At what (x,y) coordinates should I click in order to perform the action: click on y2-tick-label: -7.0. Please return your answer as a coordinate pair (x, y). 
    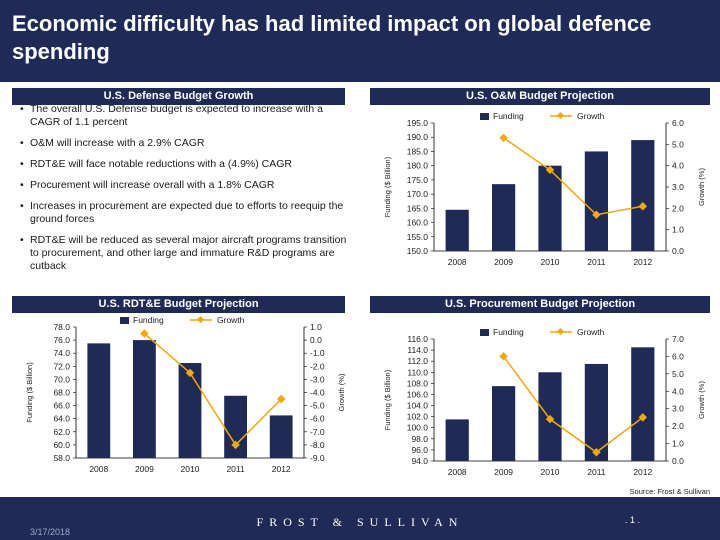
    Looking at the image, I should click on (317, 432).